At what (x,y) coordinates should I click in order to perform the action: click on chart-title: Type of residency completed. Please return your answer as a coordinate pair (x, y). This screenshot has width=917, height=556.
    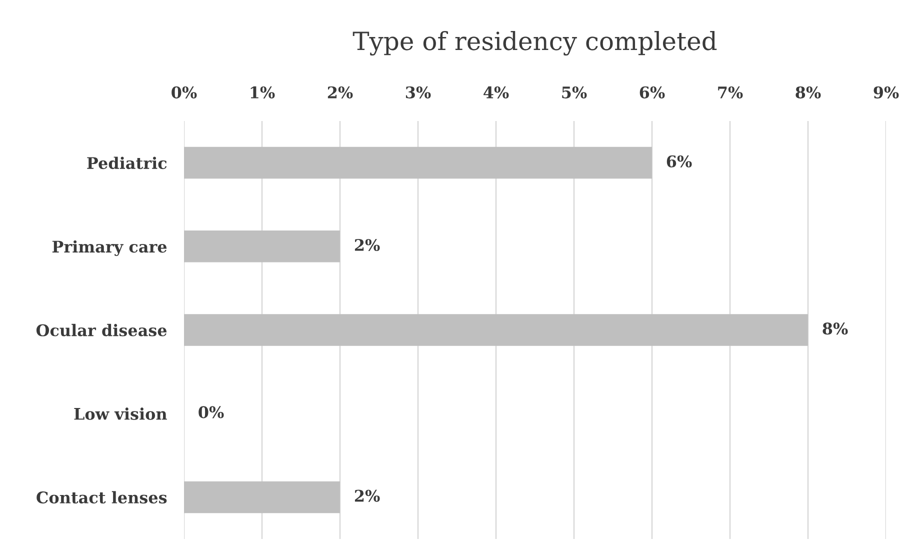
    Looking at the image, I should click on (534, 43).